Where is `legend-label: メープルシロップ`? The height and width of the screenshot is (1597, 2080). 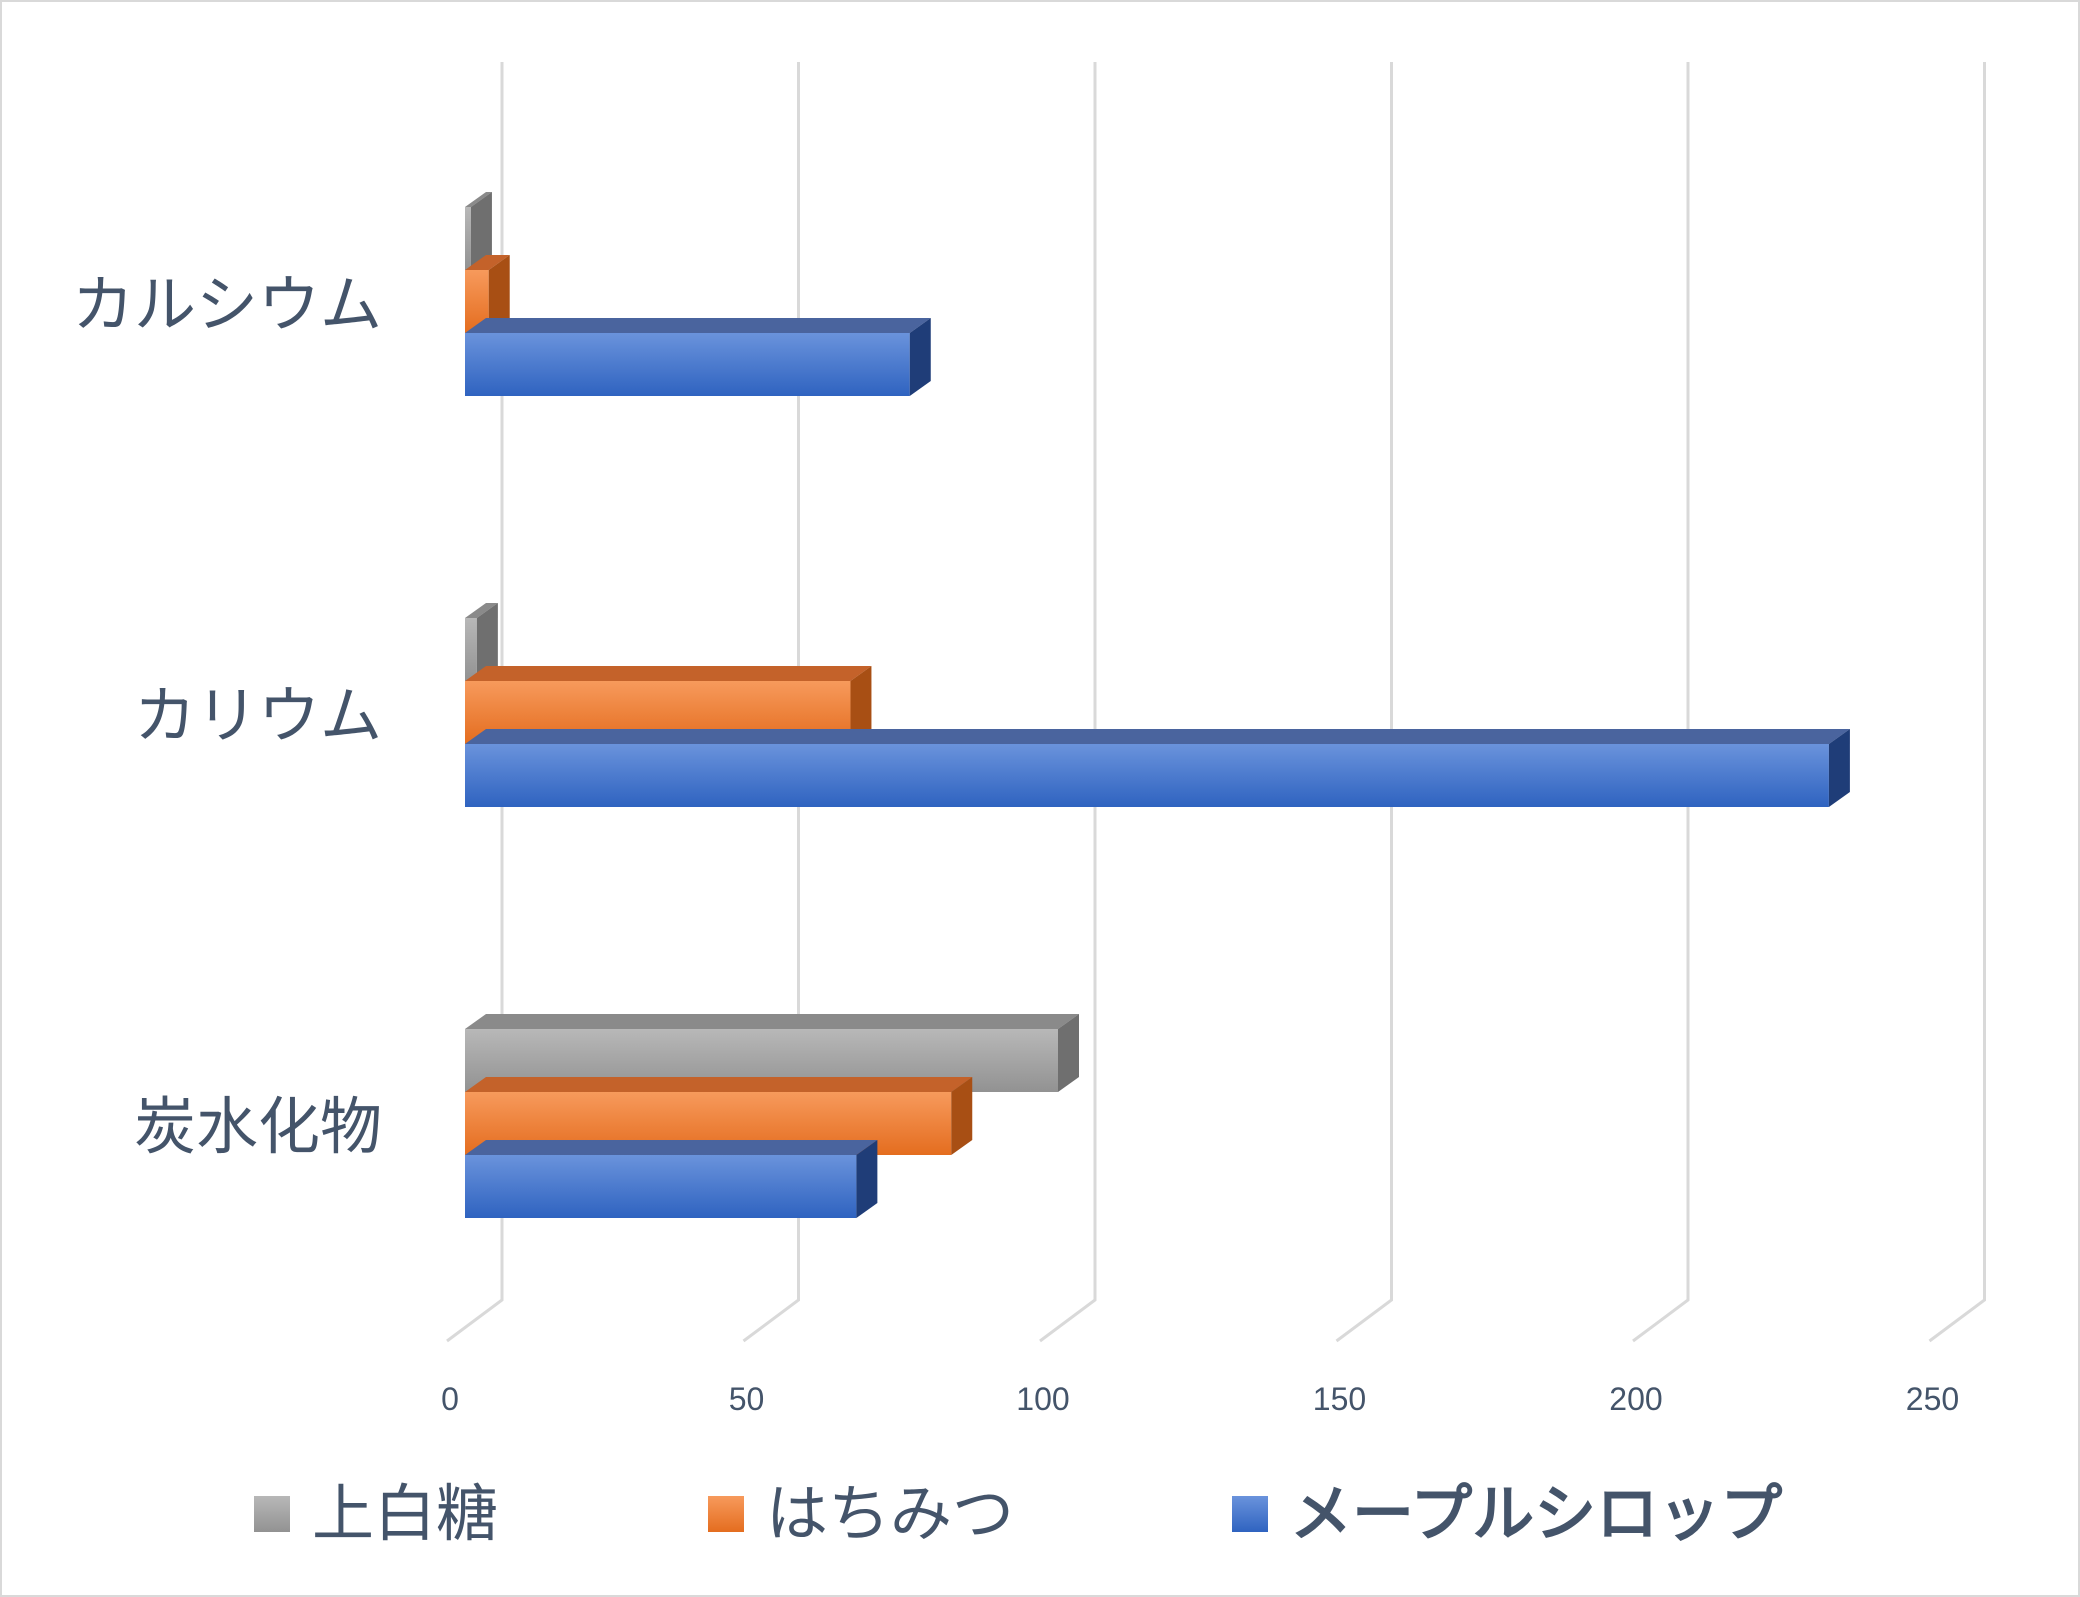
legend-label: メープルシロップ is located at coordinates (1536, 1513).